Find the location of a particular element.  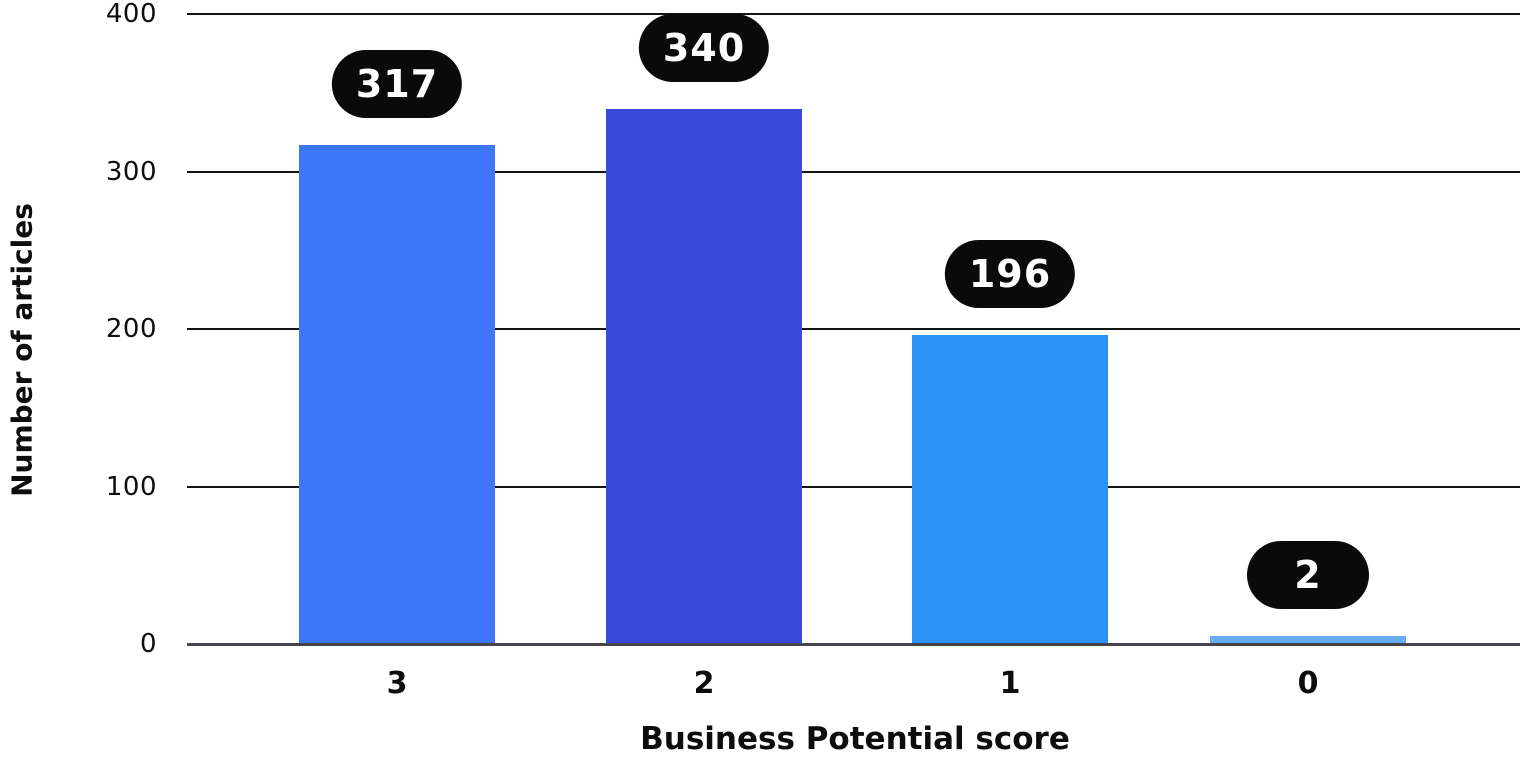

x-axis-line is located at coordinates (853, 644).